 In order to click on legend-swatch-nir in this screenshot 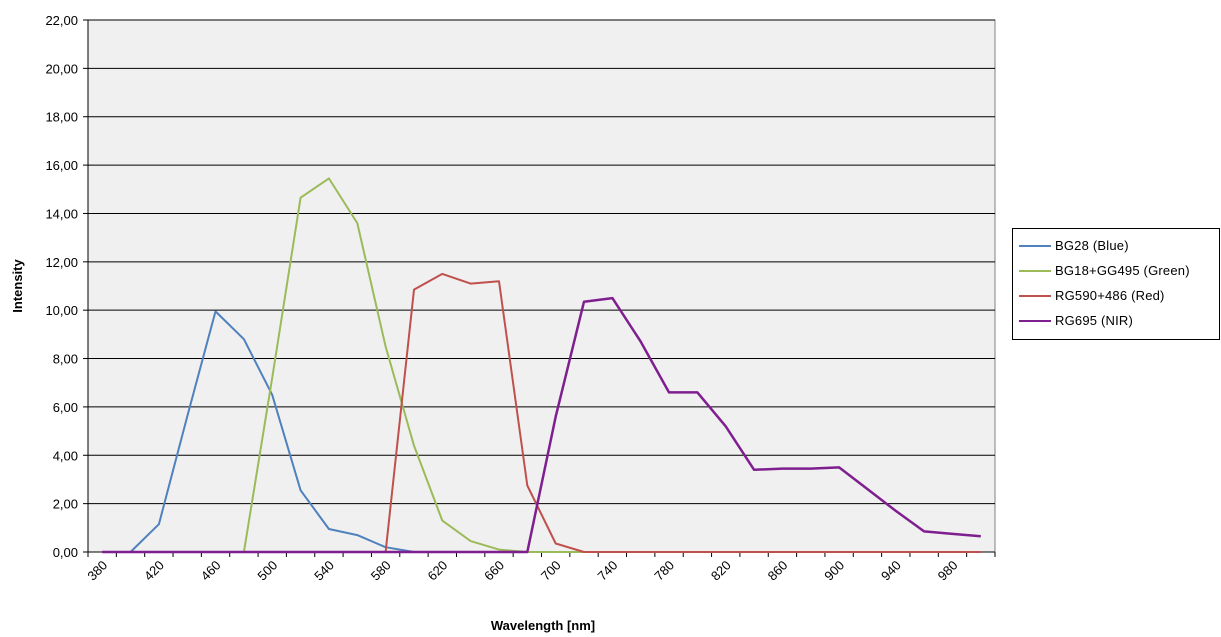, I will do `click(1035, 320)`.